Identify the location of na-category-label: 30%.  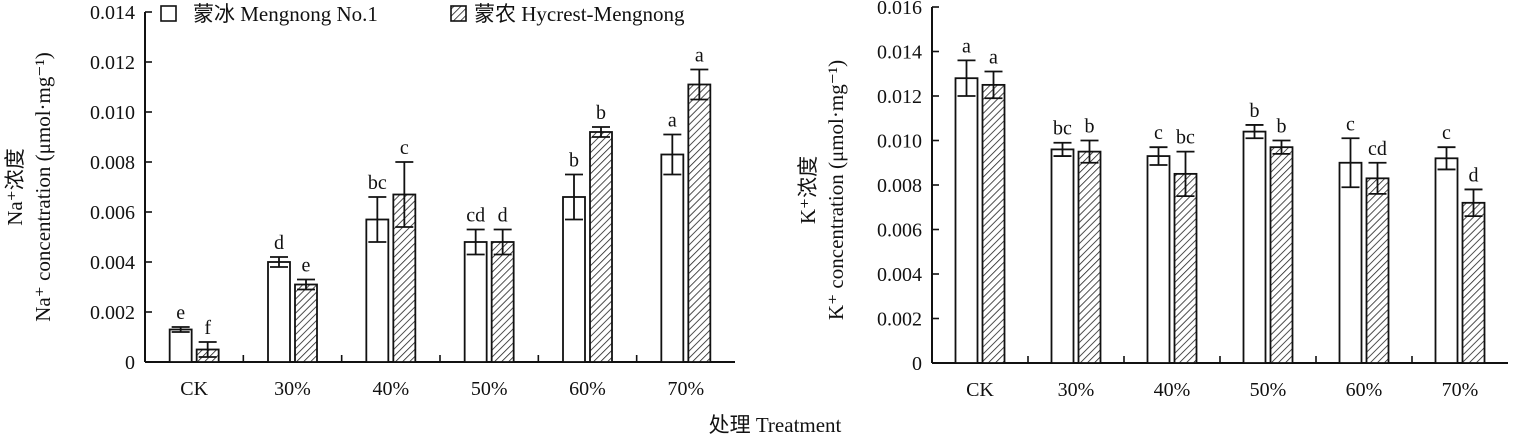
(292, 389).